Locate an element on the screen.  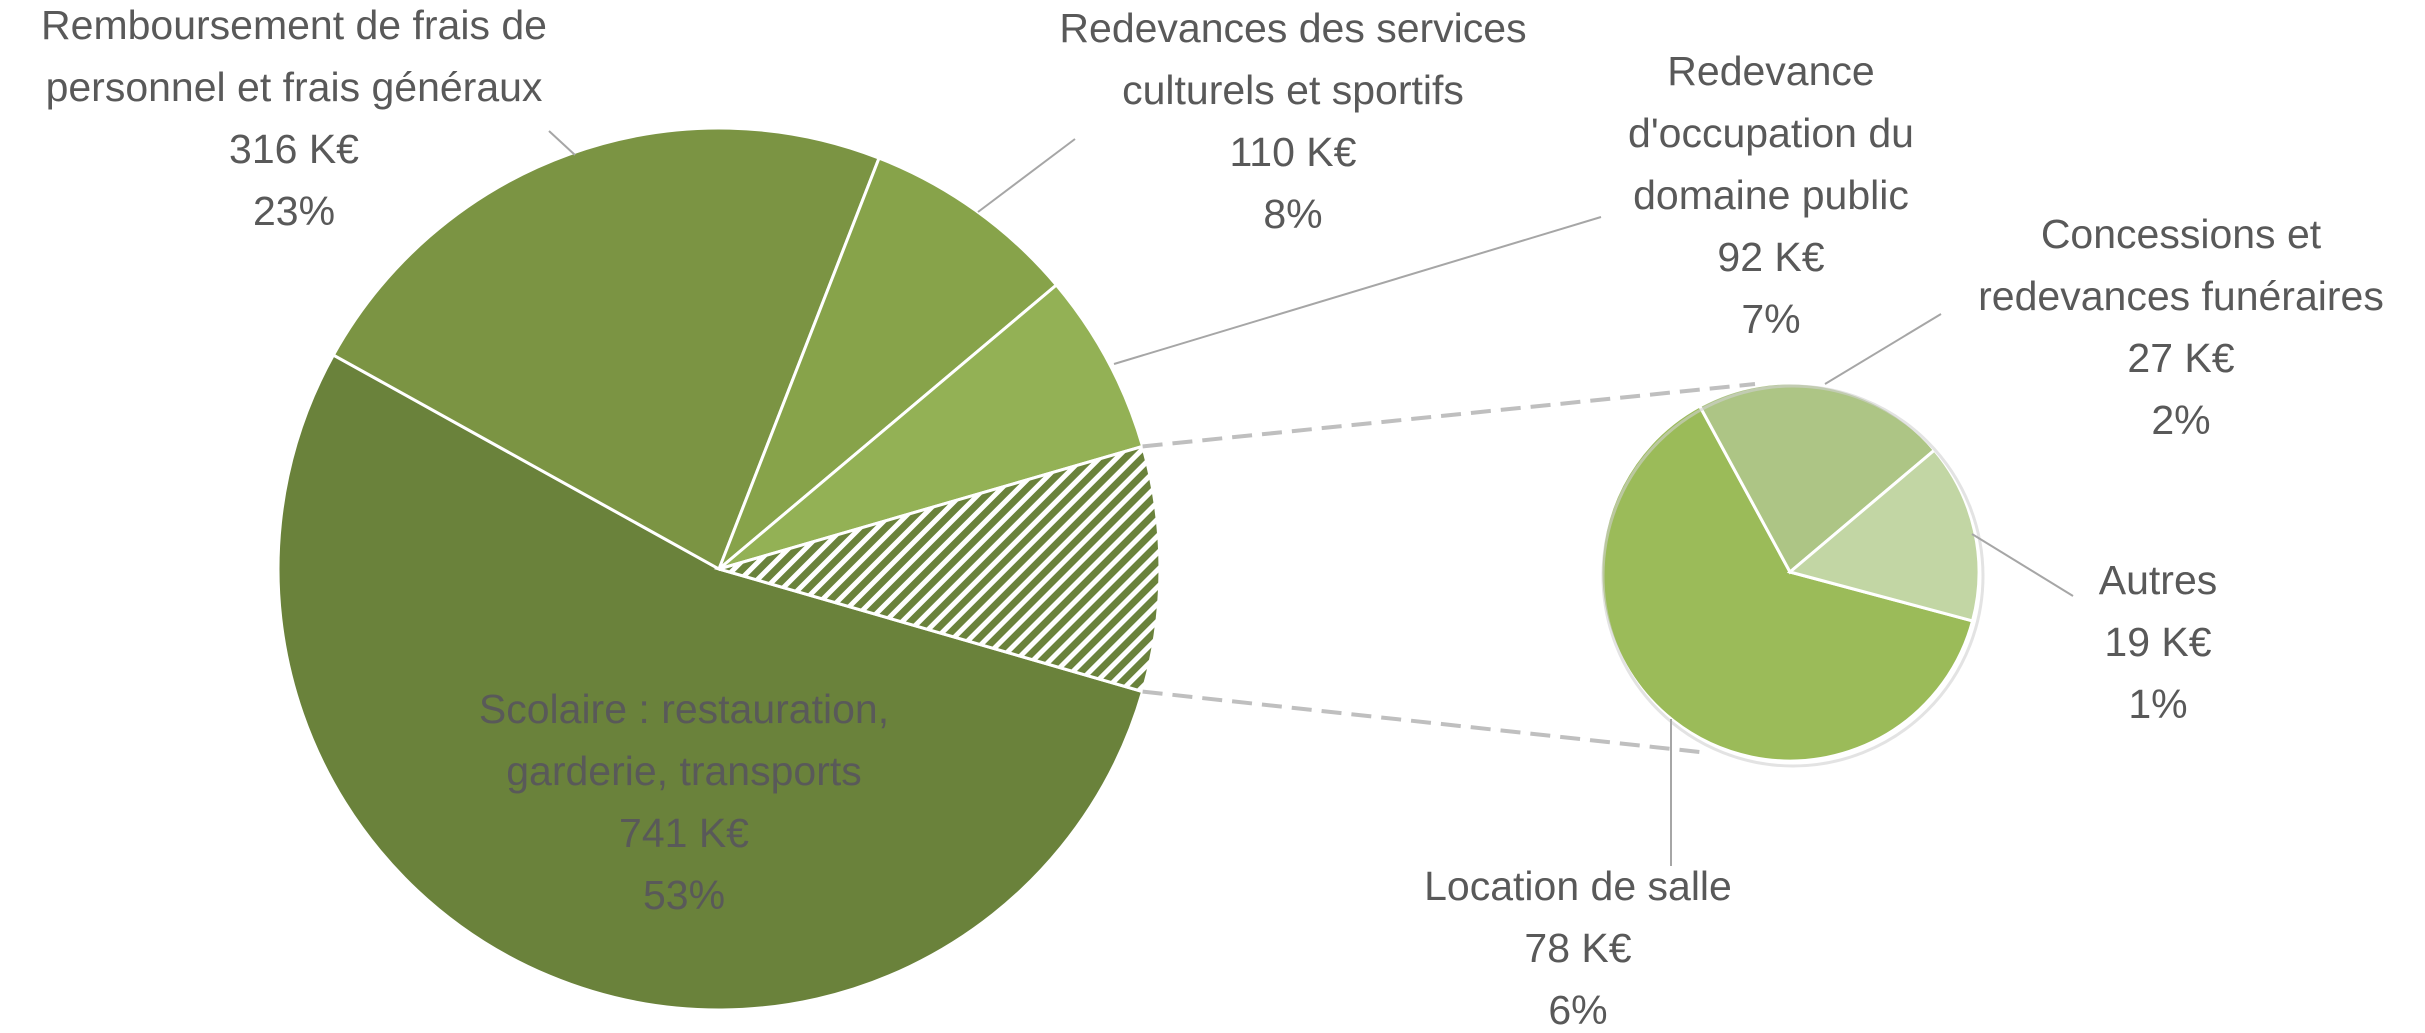
data-label-percent: 53% is located at coordinates (684, 895).